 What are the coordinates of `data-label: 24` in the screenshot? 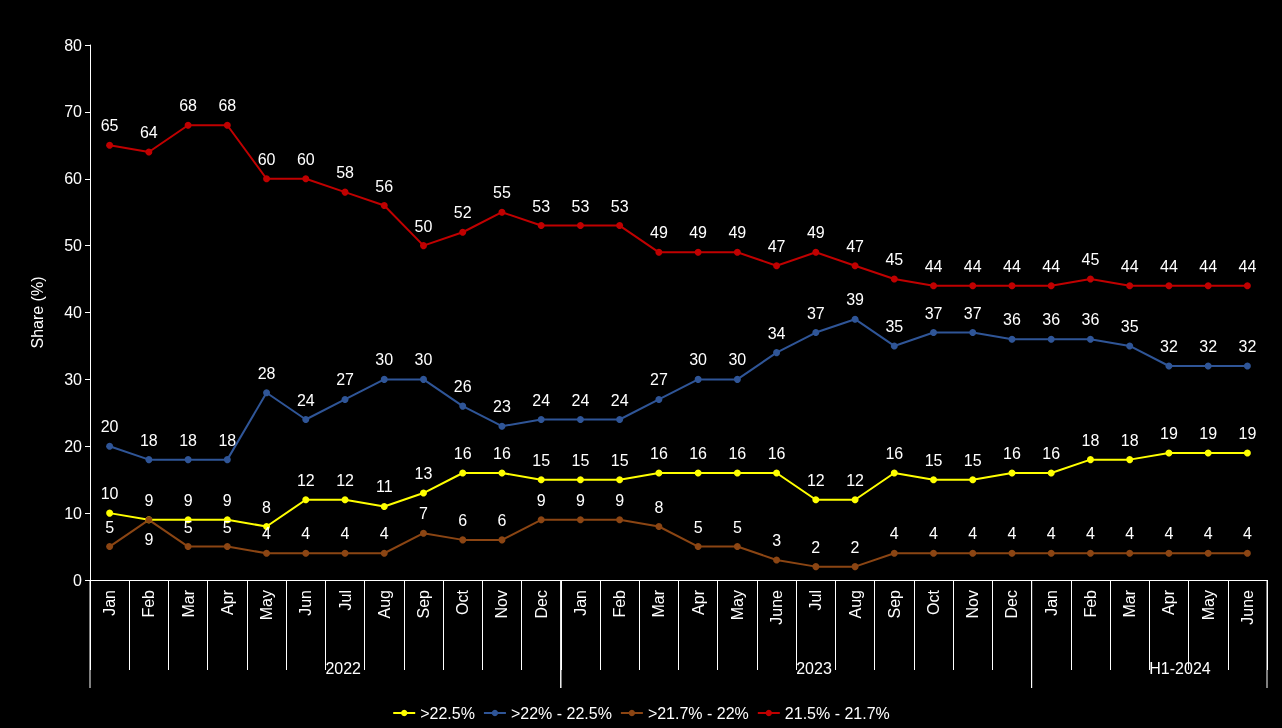 It's located at (305, 400).